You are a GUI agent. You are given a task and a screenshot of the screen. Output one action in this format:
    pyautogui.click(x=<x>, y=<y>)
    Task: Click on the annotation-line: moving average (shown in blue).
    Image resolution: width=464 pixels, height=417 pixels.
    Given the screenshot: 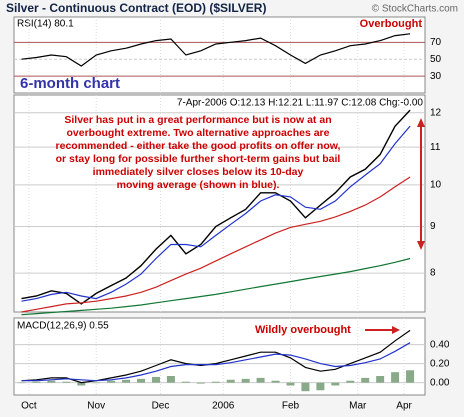 What is the action you would take?
    pyautogui.click(x=198, y=185)
    